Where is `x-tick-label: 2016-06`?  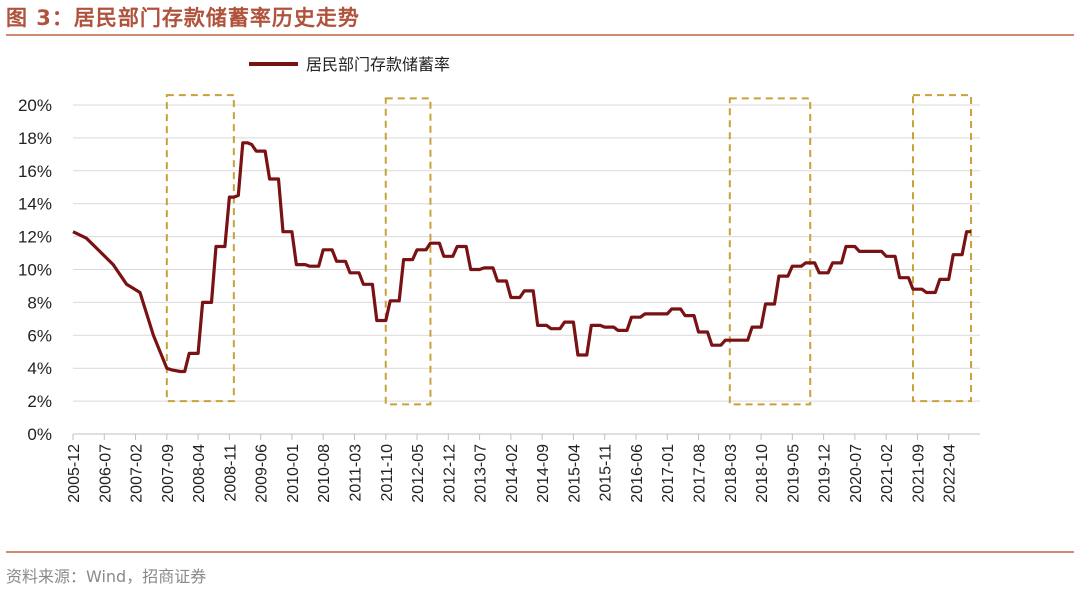 x-tick-label: 2016-06 is located at coordinates (637, 473).